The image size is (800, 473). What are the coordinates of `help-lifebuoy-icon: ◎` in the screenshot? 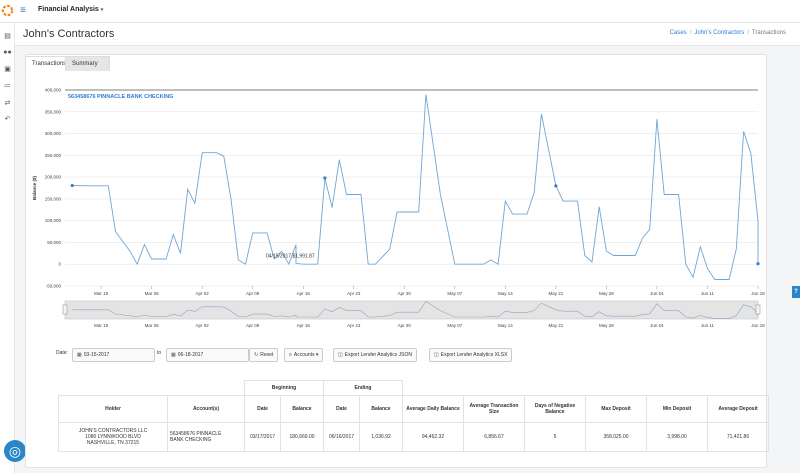 It's located at (15, 451).